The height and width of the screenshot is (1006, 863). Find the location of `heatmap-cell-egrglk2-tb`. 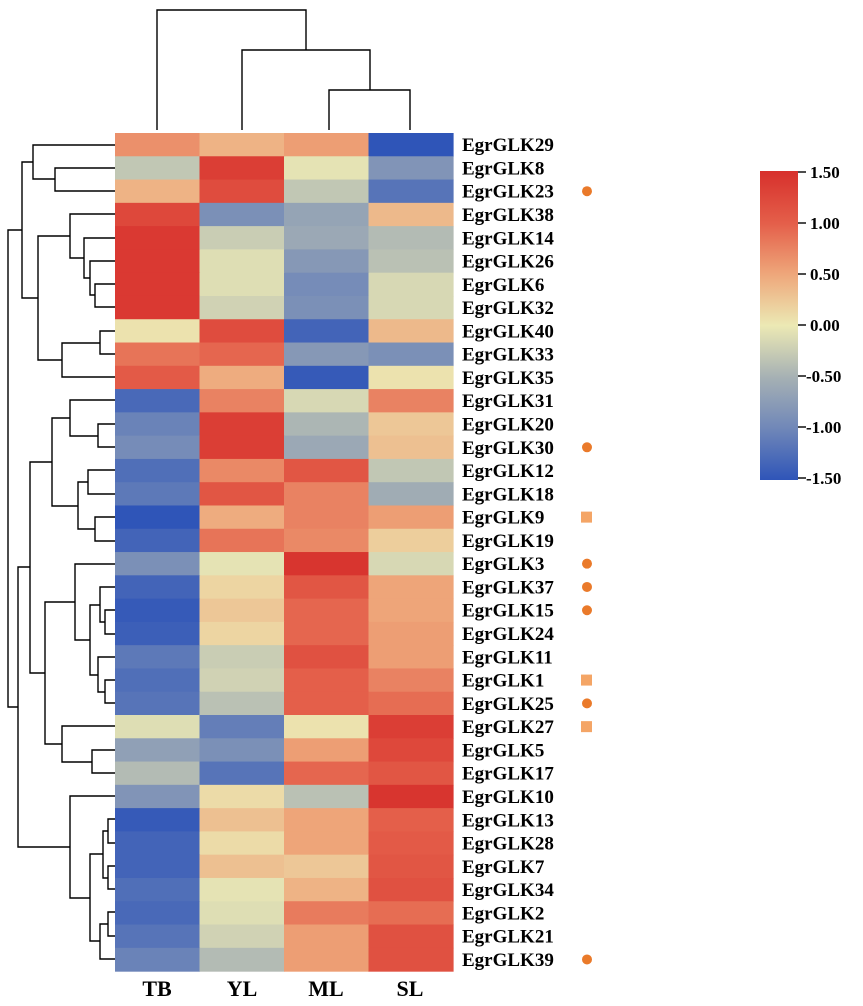

heatmap-cell-egrglk2-tb is located at coordinates (158, 913).